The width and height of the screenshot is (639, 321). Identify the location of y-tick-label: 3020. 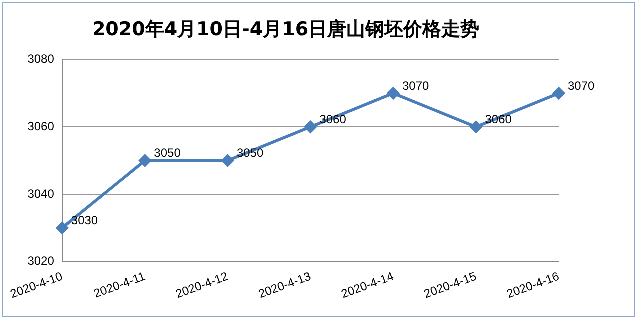
(41, 261).